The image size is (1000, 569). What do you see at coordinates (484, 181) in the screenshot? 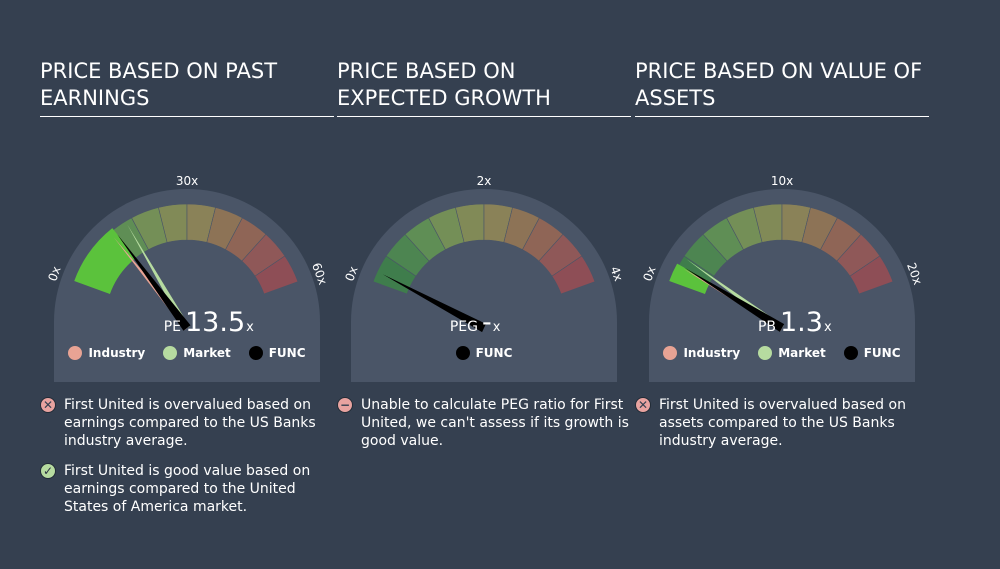
I see `tick-label: 2x` at bounding box center [484, 181].